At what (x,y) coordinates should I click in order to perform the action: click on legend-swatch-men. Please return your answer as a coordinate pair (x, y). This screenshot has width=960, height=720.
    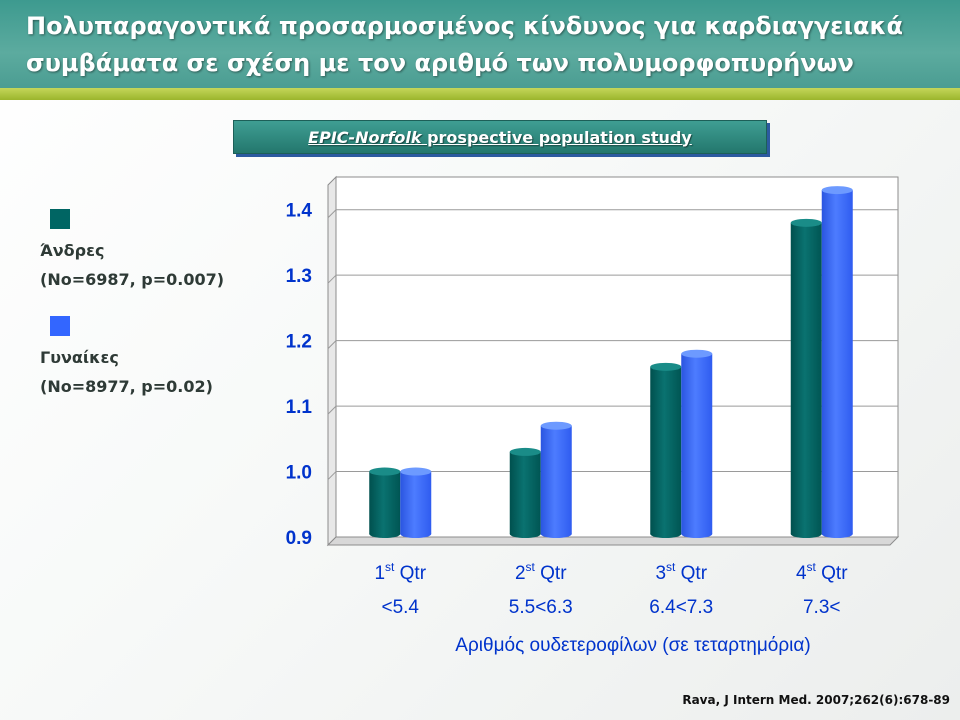
    Looking at the image, I should click on (60, 219).